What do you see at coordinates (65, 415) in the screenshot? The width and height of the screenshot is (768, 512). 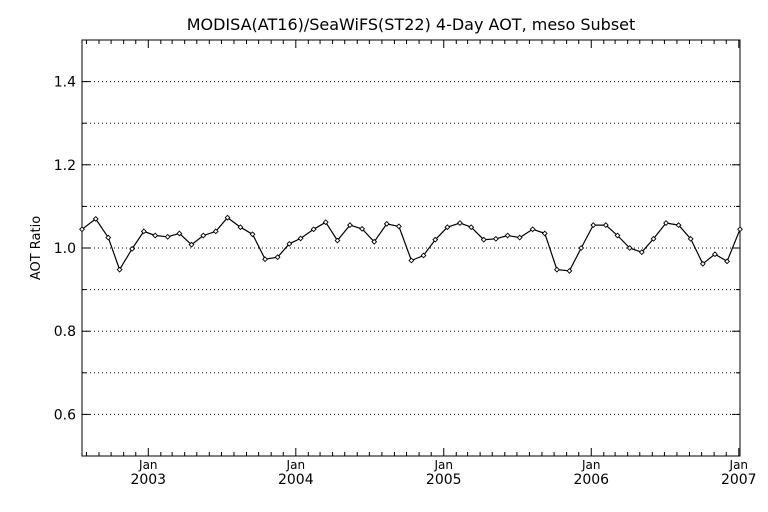 I see `y-tick-label: 0.6` at bounding box center [65, 415].